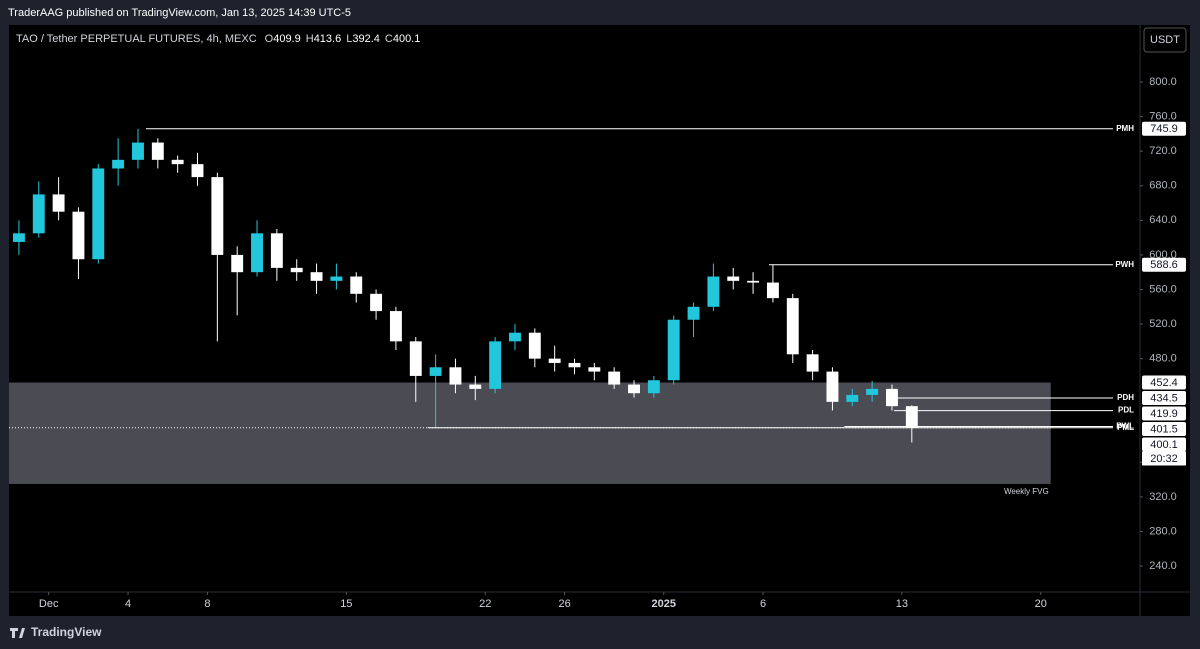  I want to click on level-label: PWH, so click(1124, 264).